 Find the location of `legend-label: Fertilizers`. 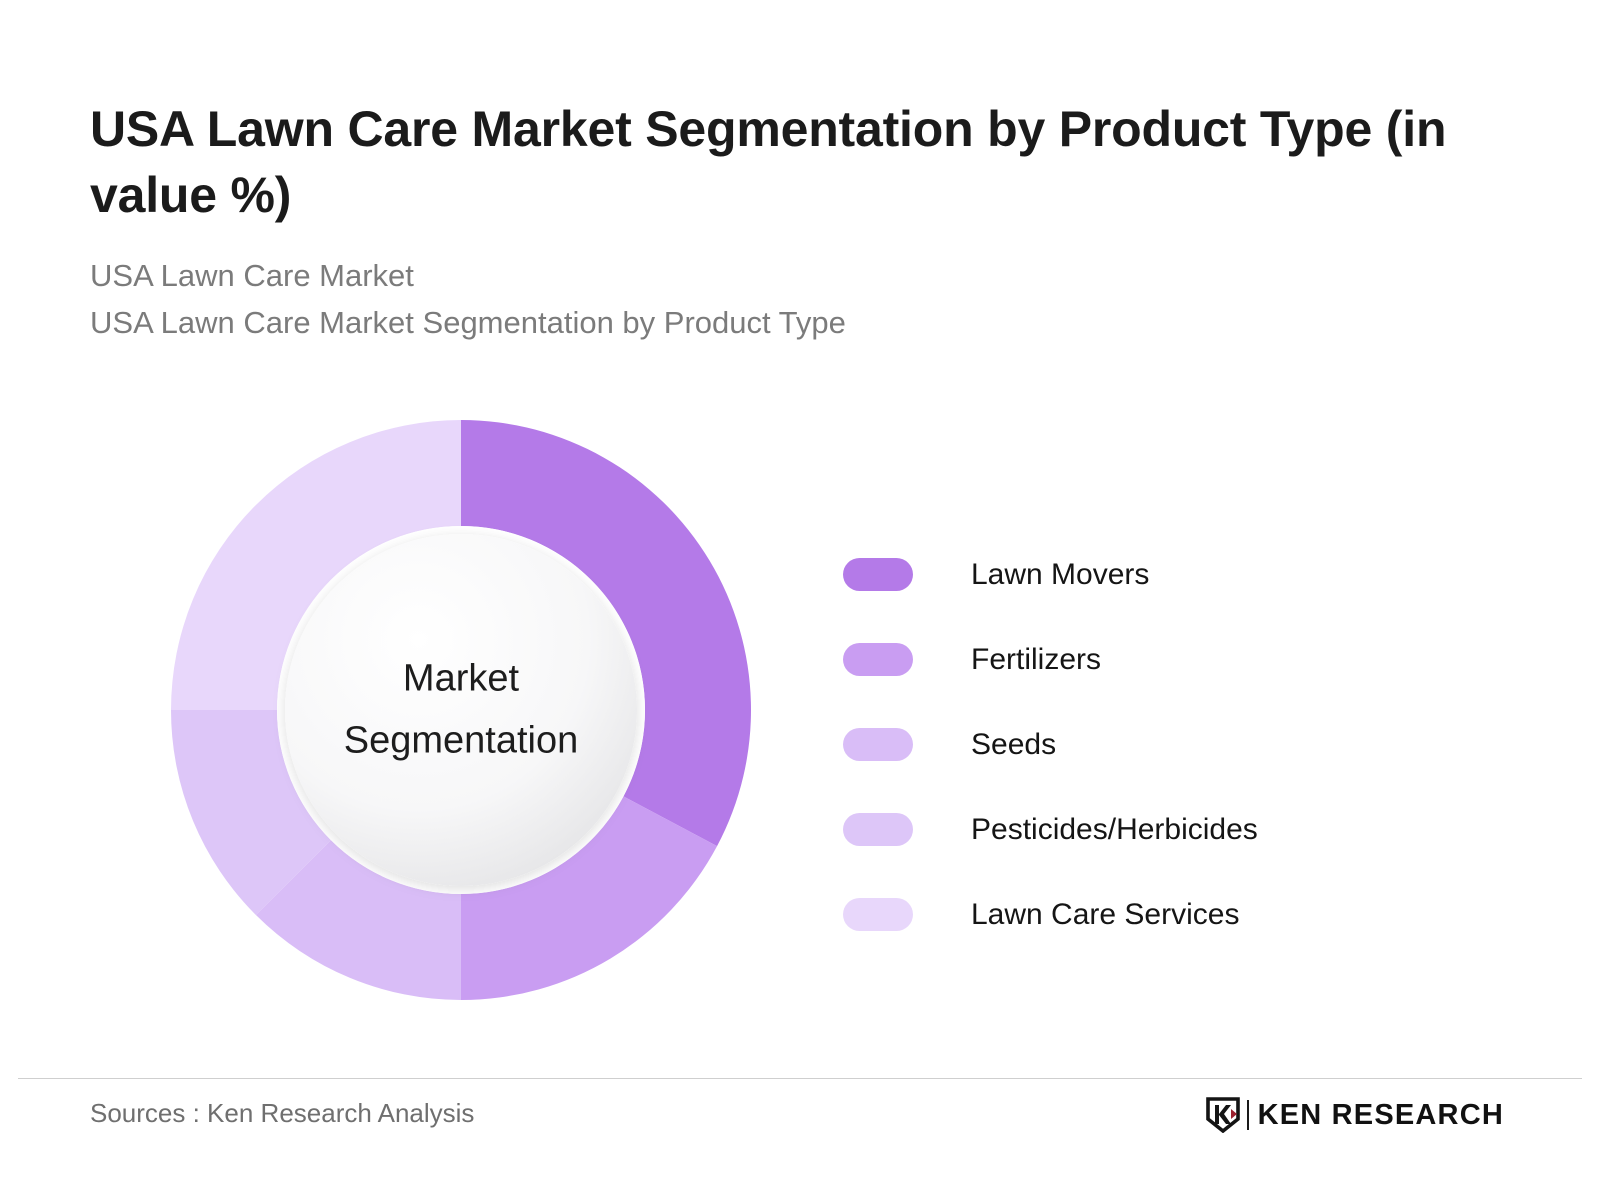

legend-label: Fertilizers is located at coordinates (1036, 659).